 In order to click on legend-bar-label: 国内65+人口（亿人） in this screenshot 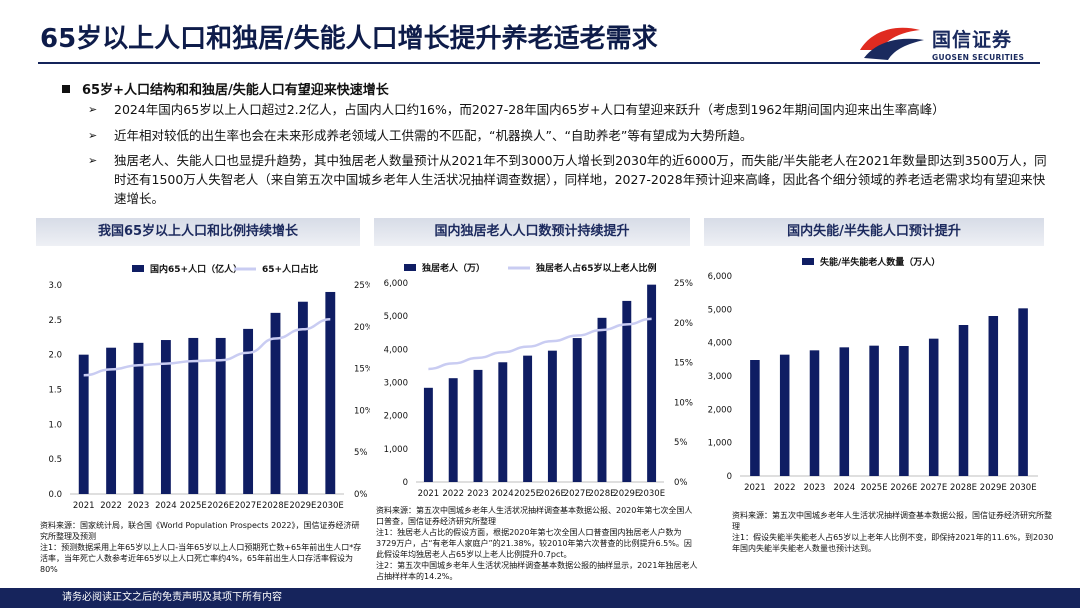, I will do `click(196, 269)`.